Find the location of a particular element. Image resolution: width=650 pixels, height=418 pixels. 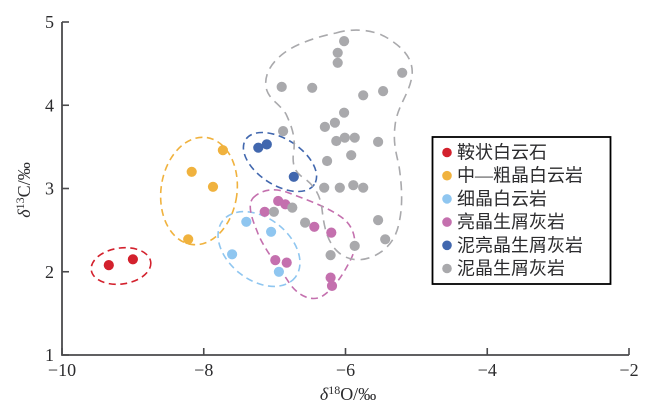

legend-label: 鞍状白云石 is located at coordinates (502, 153).